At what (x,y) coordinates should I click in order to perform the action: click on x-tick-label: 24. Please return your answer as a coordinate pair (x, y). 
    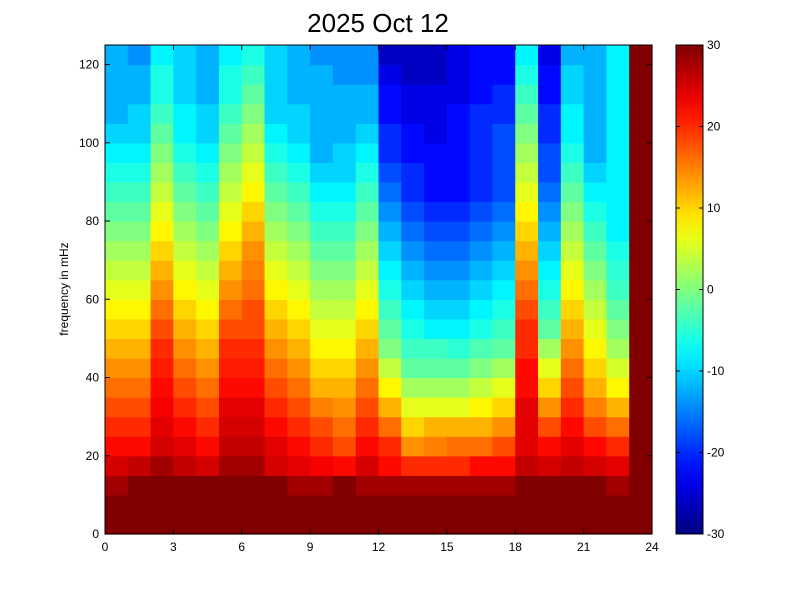
    Looking at the image, I should click on (652, 547).